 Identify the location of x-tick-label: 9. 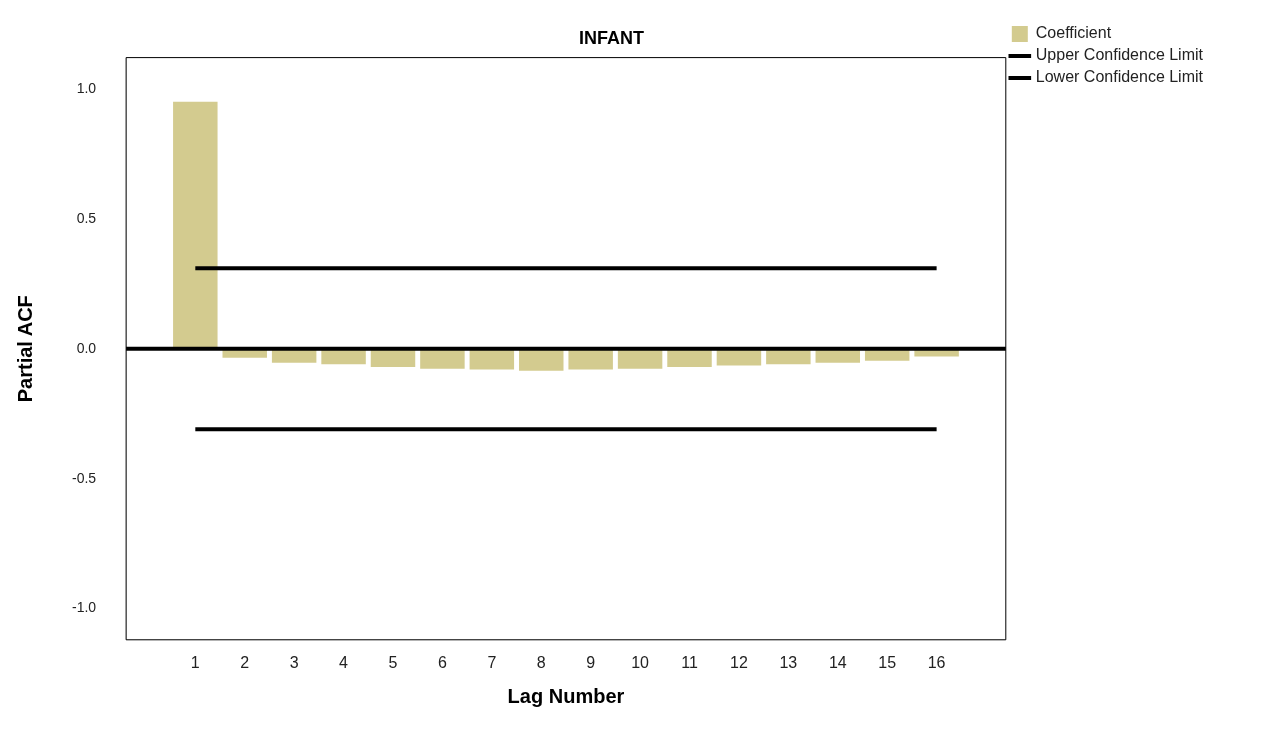
(591, 662).